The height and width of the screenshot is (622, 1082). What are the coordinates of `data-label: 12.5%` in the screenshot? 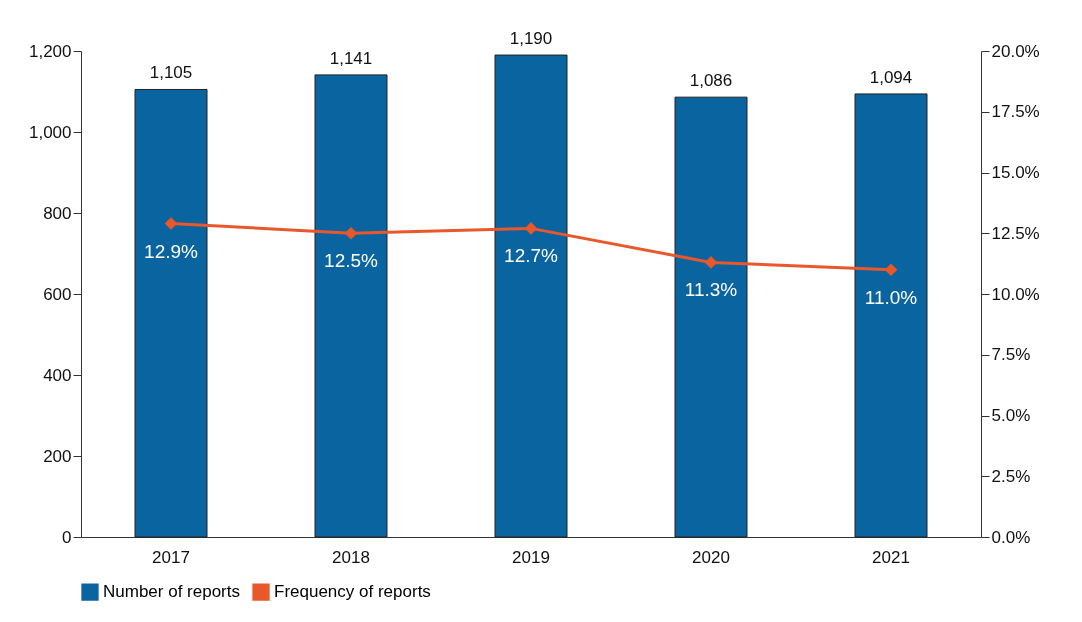 It's located at (351, 261).